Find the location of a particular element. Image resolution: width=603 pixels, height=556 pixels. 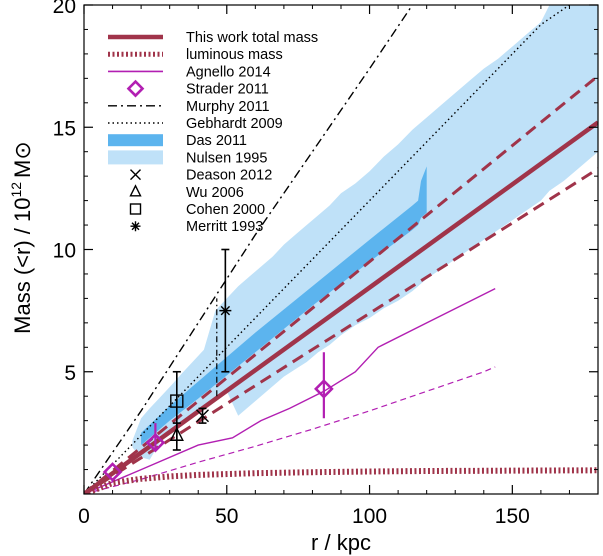

legend-item: Cohen 2000 is located at coordinates (197, 210).